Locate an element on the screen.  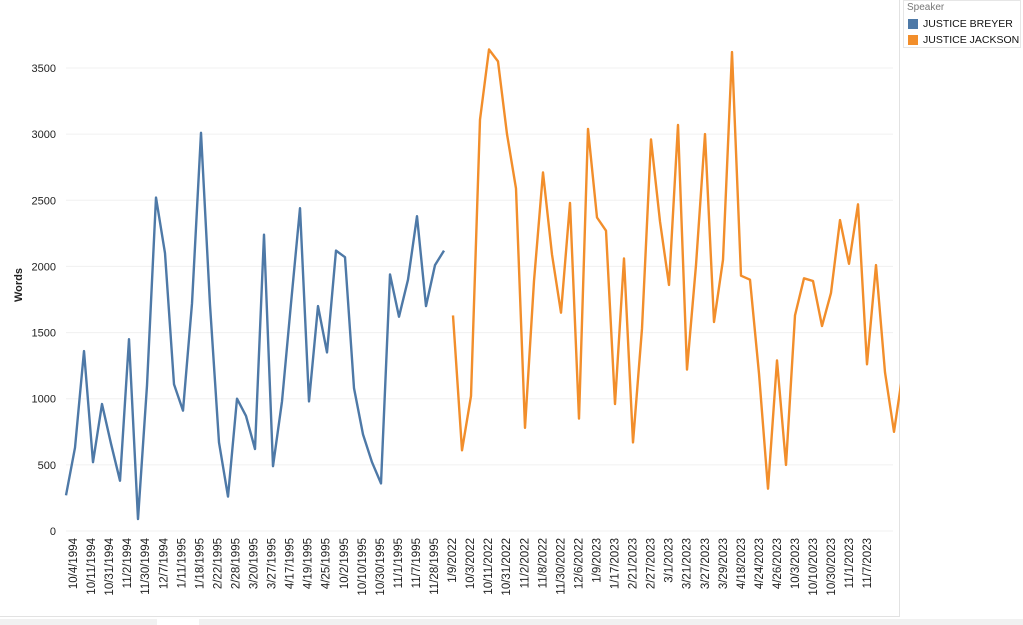
x-tick-label: 3/20/1995 is located at coordinates (255, 563).